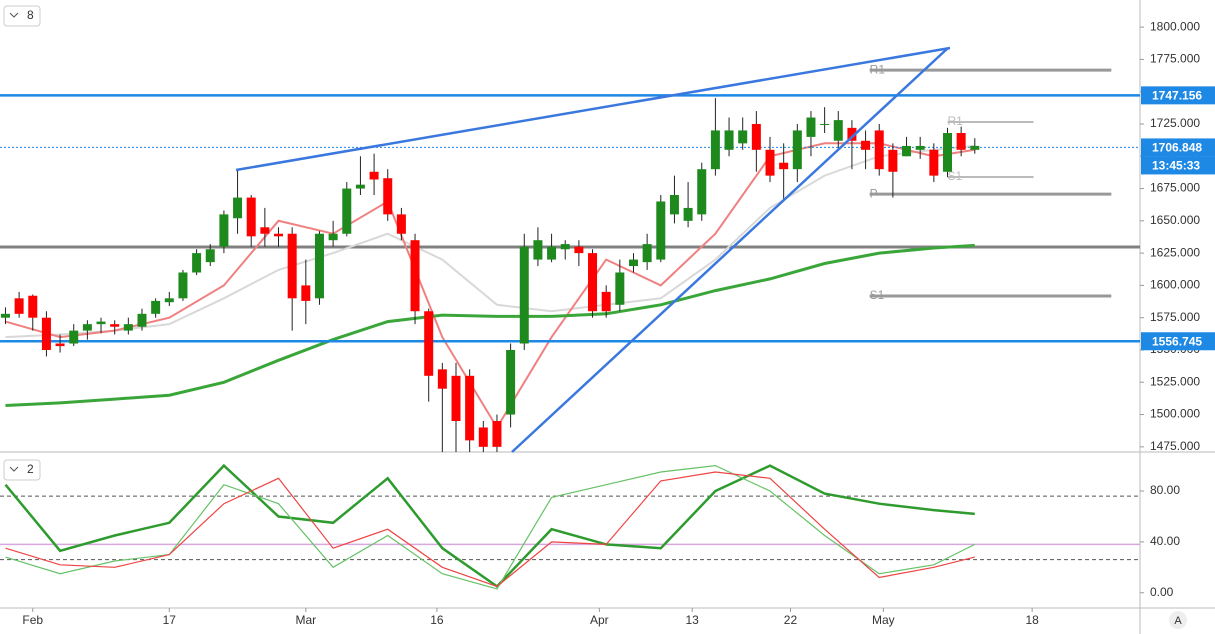 The width and height of the screenshot is (1215, 634). Describe the element at coordinates (1175, 59) in the screenshot. I see `y-tick-label: 1775.000` at that location.